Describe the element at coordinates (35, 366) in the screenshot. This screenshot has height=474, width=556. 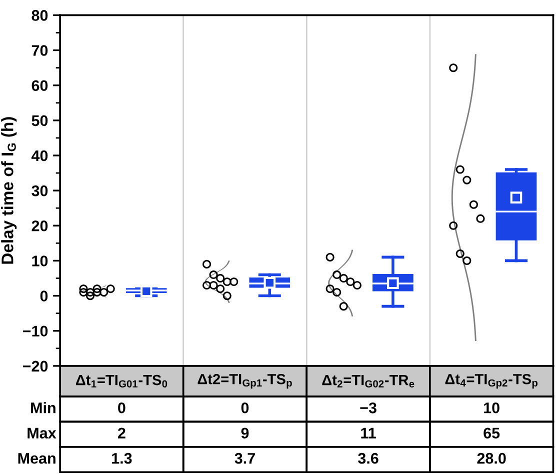
I see `y-tick-label: −20` at that location.